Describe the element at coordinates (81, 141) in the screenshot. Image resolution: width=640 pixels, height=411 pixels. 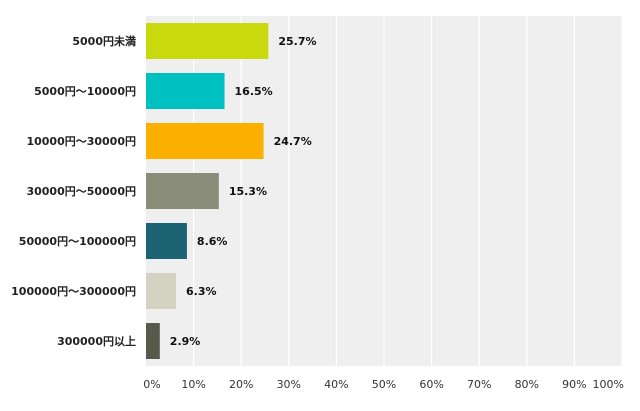
I see `category-label: 10000円〜30000円` at that location.